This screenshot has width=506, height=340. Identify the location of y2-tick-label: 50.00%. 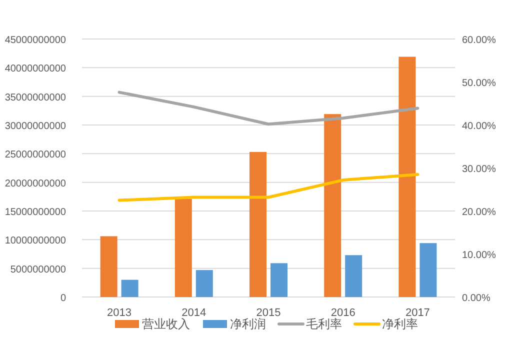
(479, 83).